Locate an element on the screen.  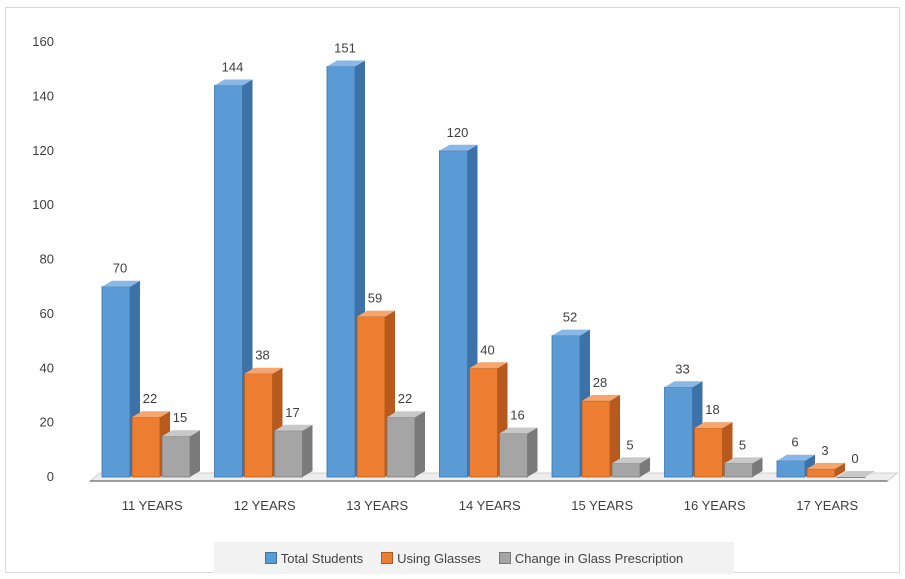
x-tick-label: 13 YEARS is located at coordinates (377, 505).